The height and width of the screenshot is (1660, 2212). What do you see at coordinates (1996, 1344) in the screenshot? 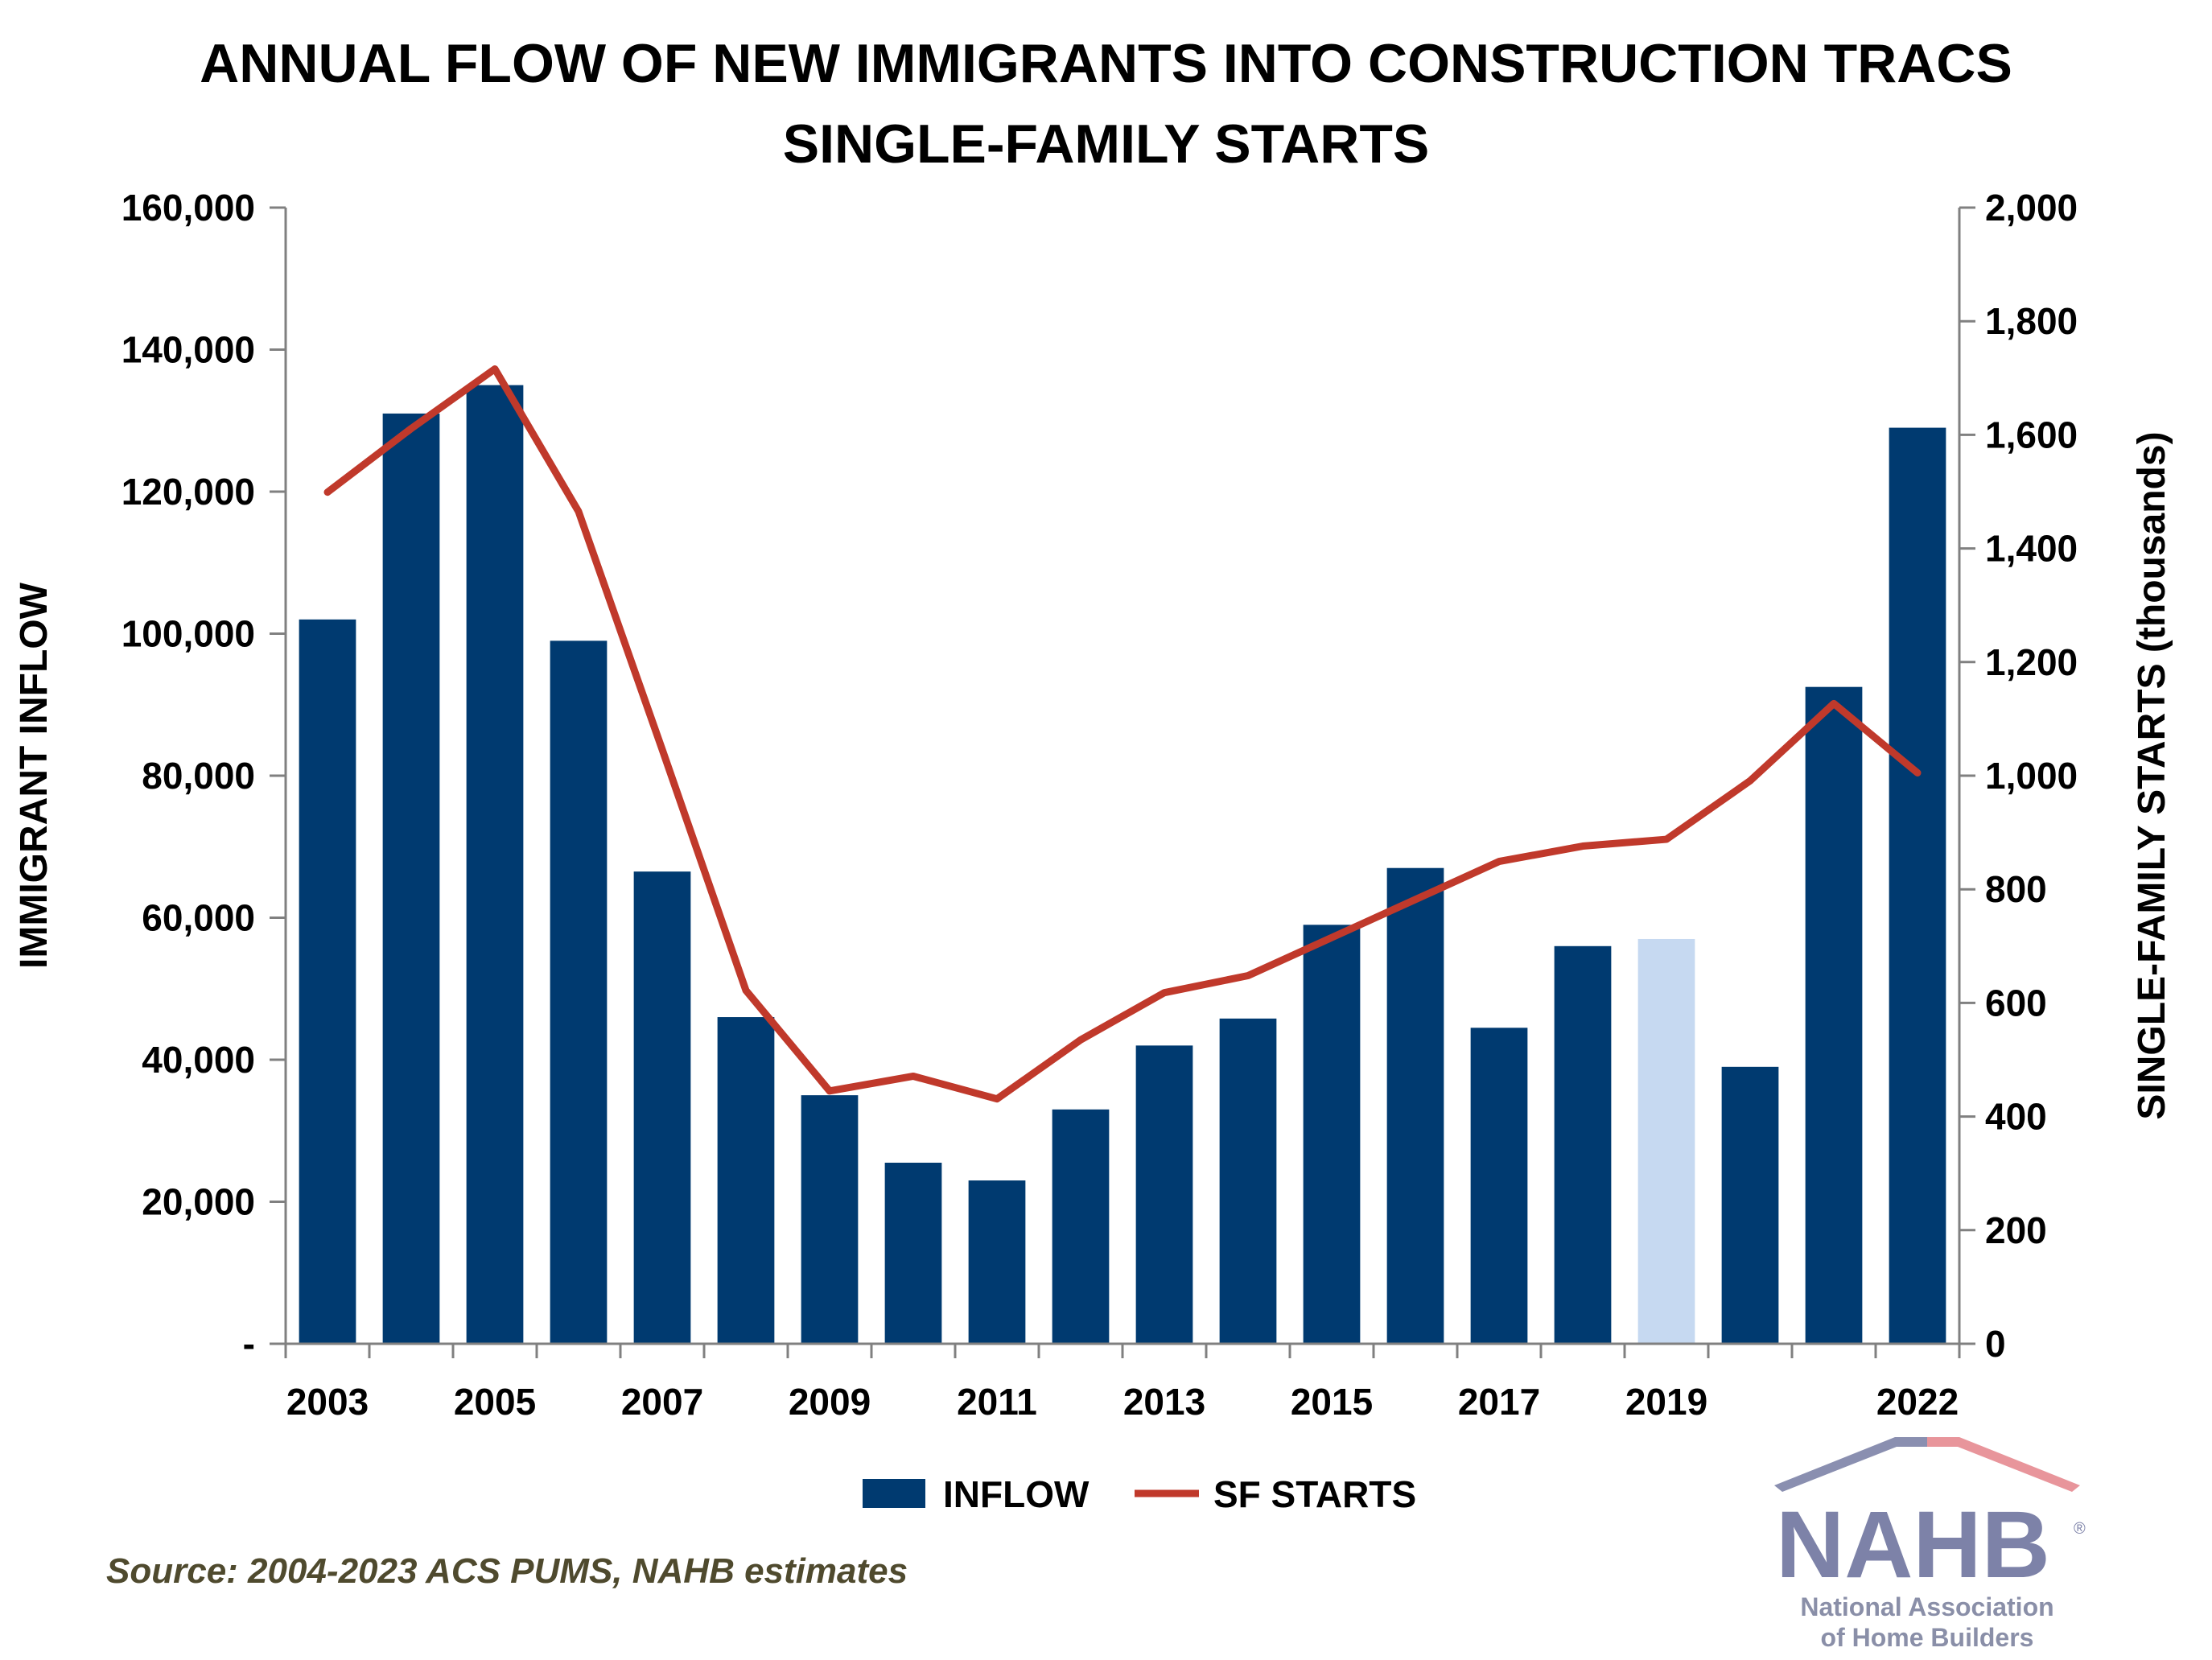
I see `right-tick-label: 0` at bounding box center [1996, 1344].